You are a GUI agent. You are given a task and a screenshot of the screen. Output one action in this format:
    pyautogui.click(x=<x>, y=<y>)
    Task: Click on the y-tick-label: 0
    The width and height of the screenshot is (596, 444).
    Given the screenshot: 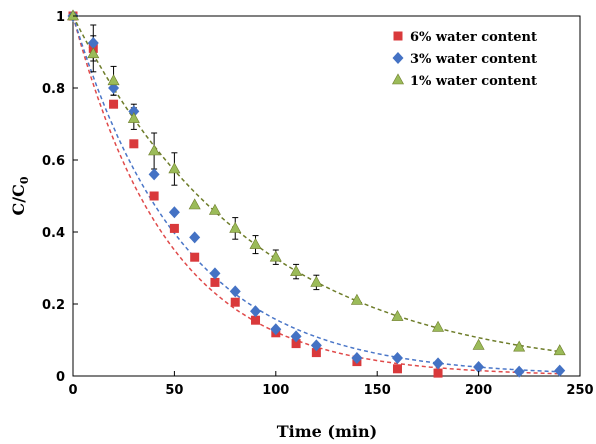 What is the action you would take?
    pyautogui.click(x=60, y=377)
    